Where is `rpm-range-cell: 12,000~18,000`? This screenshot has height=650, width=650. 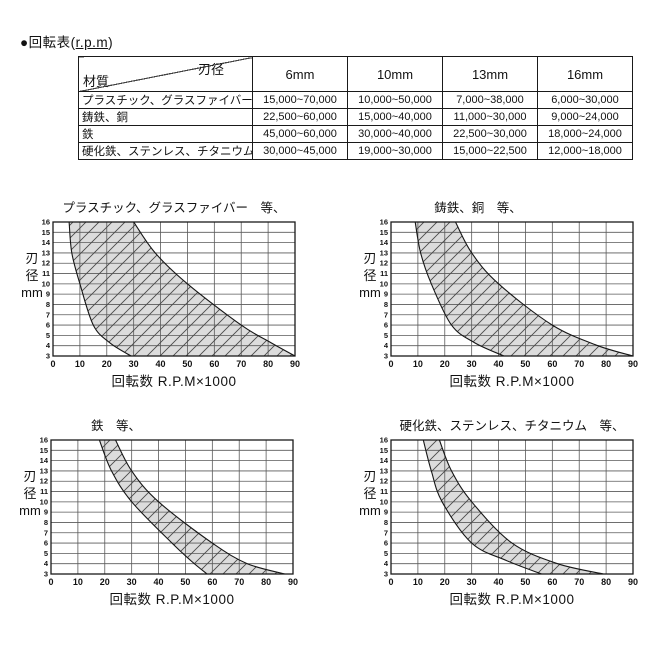
rpm-range-cell: 12,000~18,000 is located at coordinates (585, 151).